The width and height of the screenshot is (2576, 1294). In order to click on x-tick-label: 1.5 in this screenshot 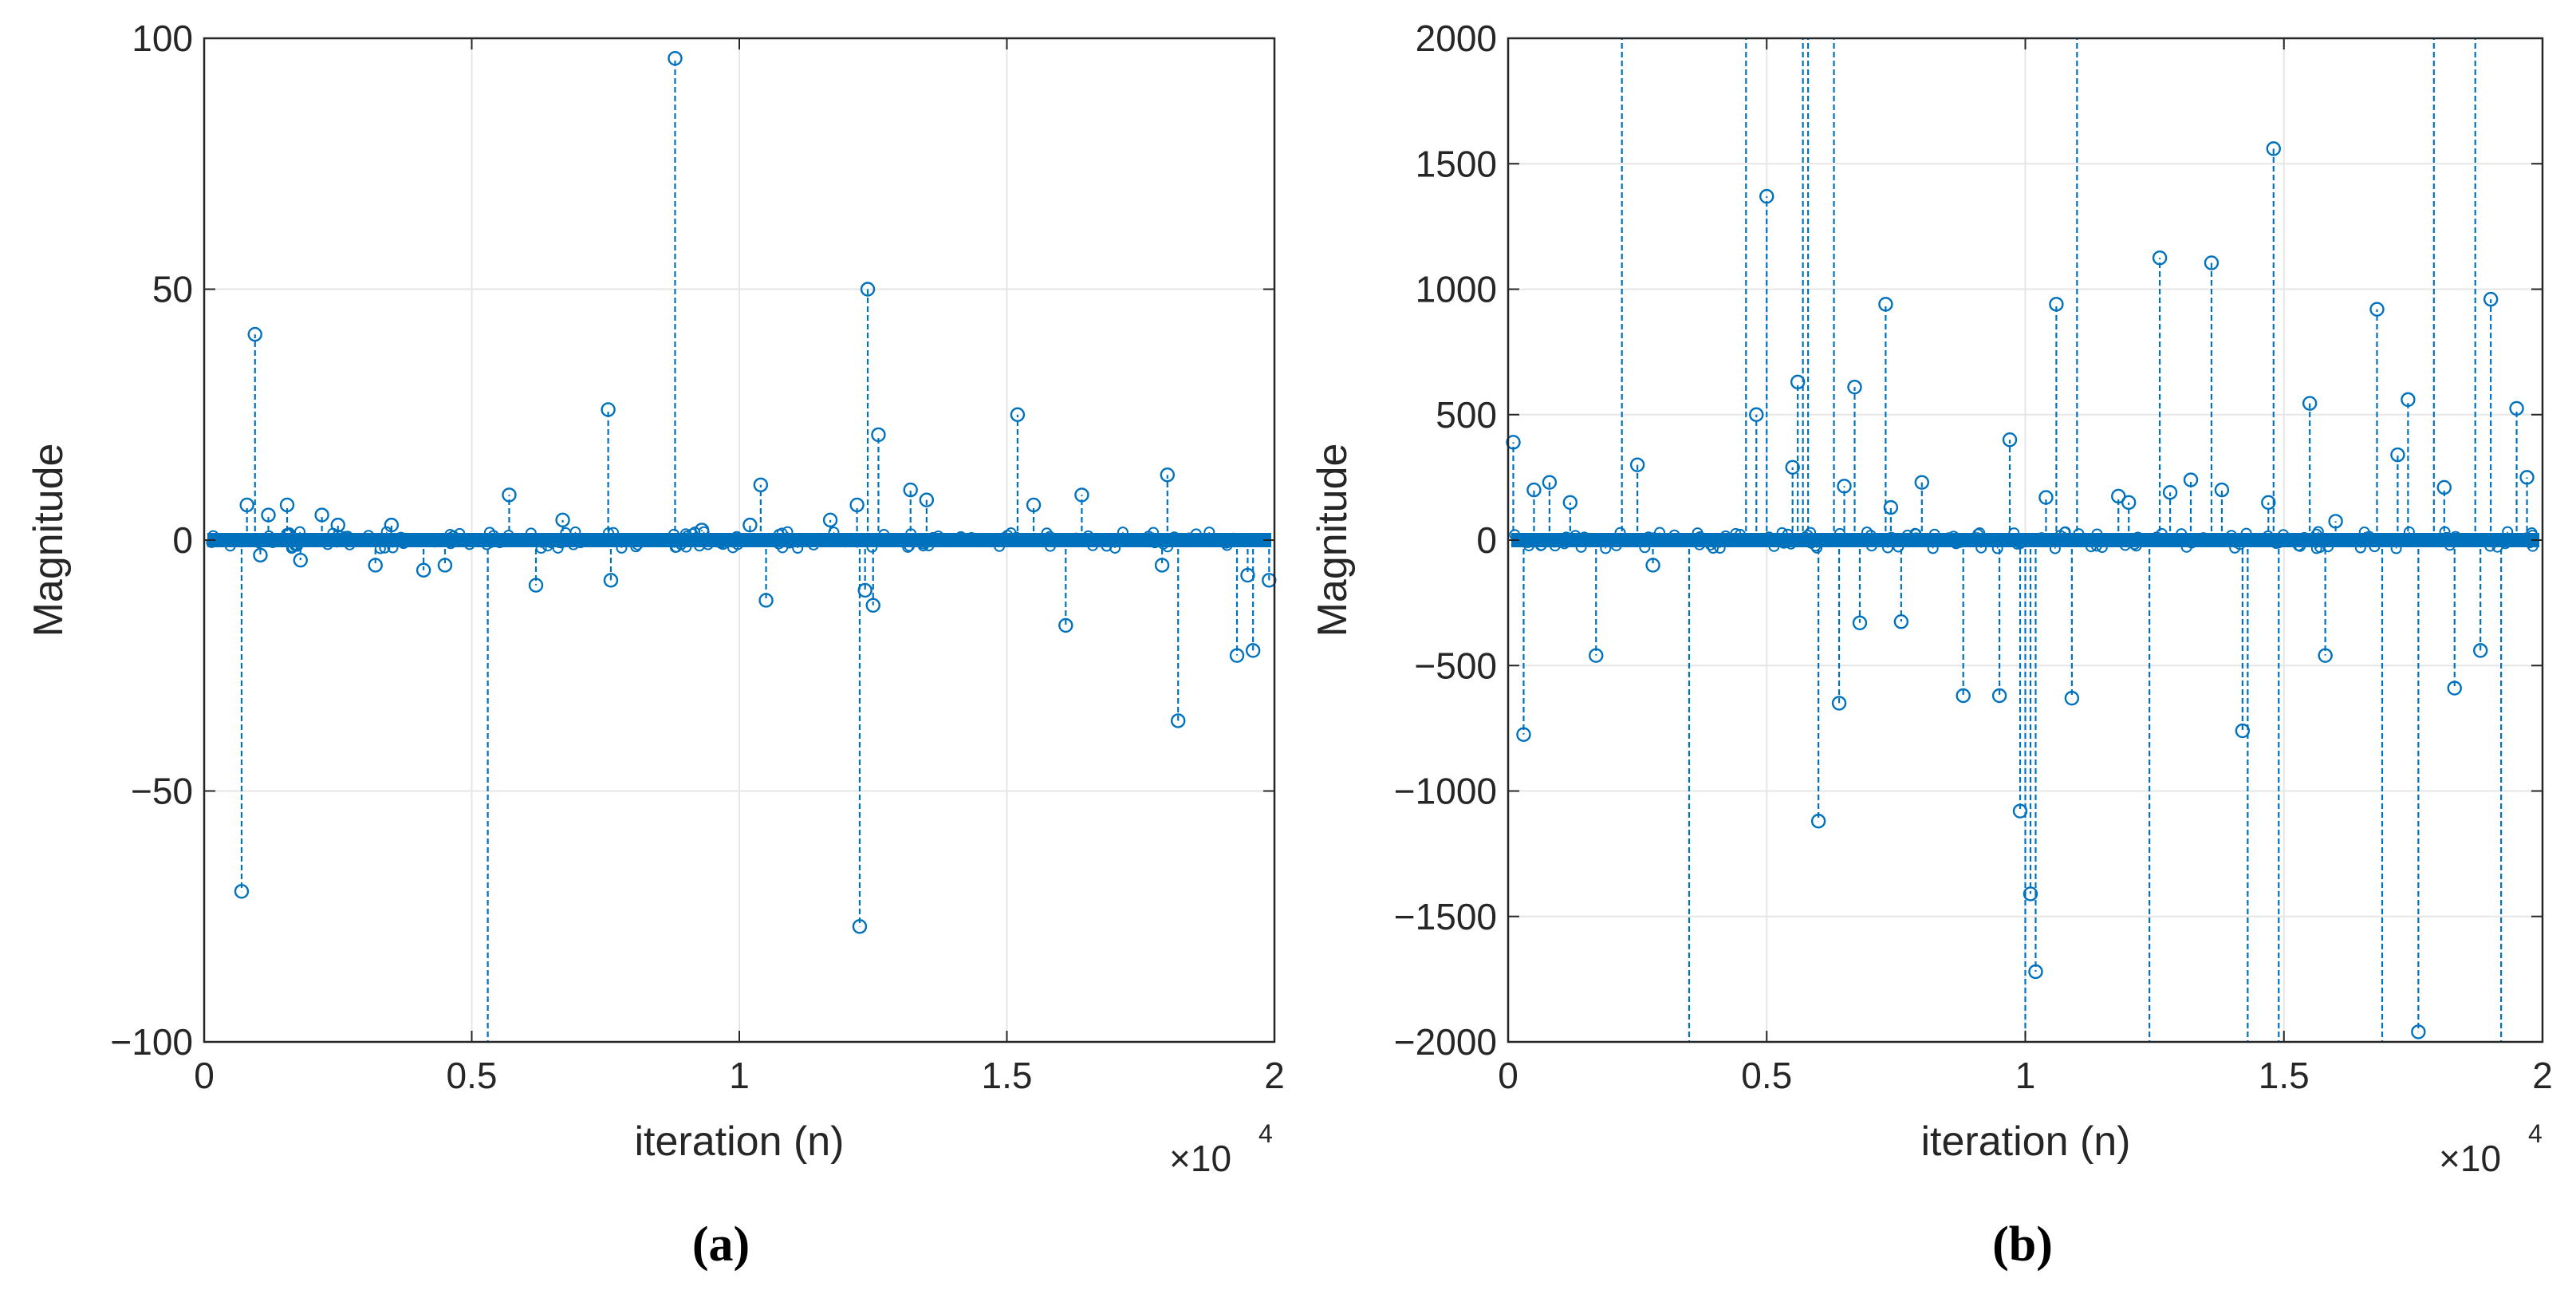, I will do `click(1007, 1075)`.